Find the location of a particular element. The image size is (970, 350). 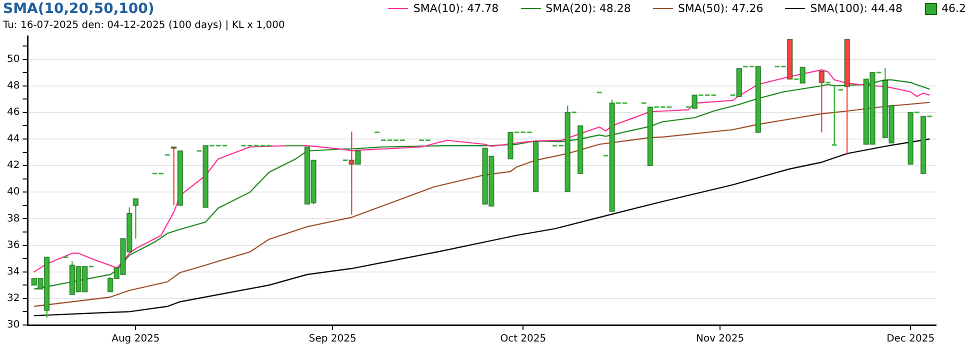

y-tick-label: 32 is located at coordinates (13, 298).